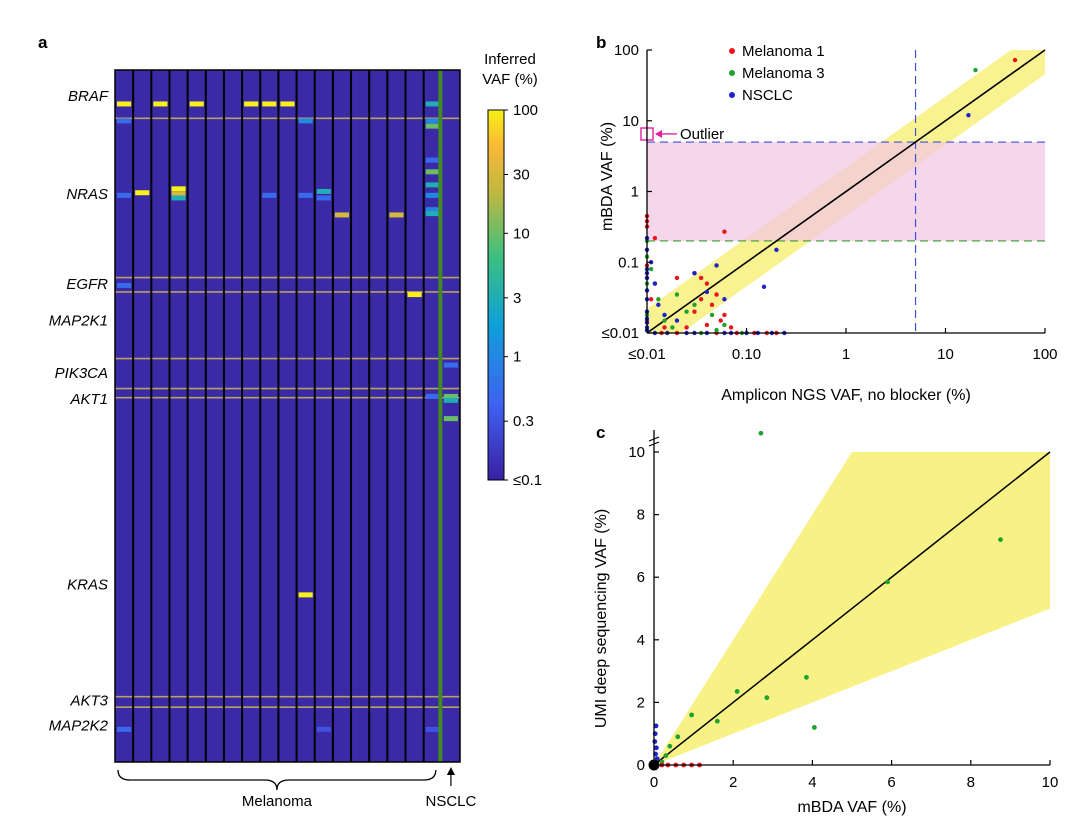  What do you see at coordinates (654, 444) in the screenshot?
I see `axis-break-mark` at bounding box center [654, 444].